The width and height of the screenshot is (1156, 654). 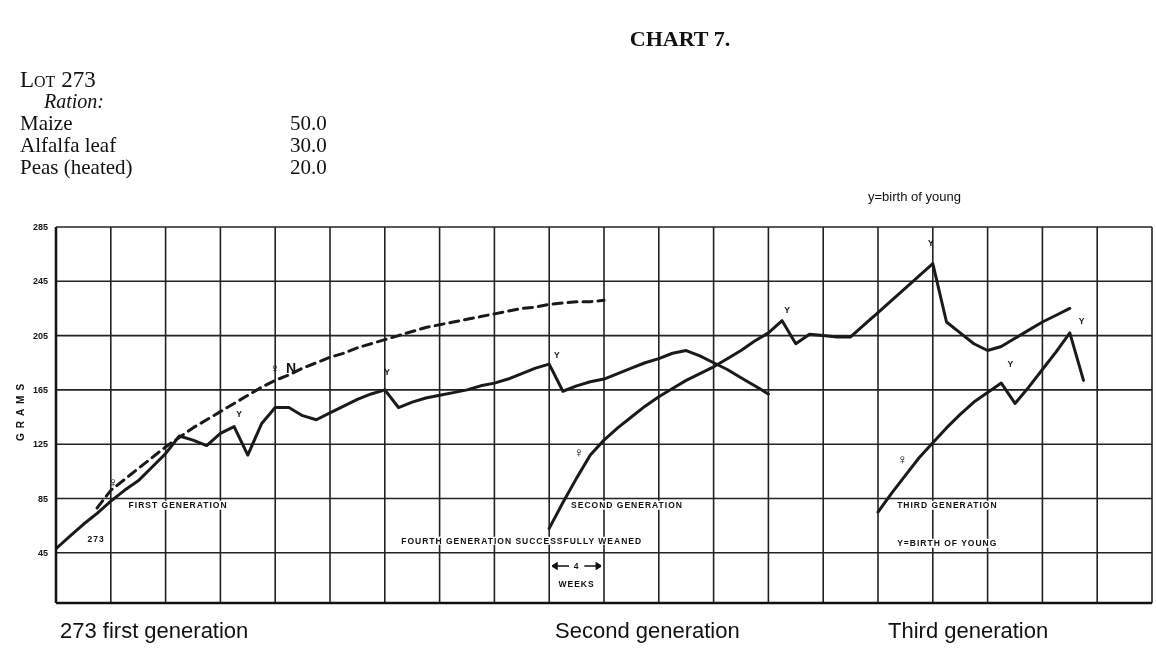 What do you see at coordinates (308, 167) in the screenshot?
I see `text: 20.0` at bounding box center [308, 167].